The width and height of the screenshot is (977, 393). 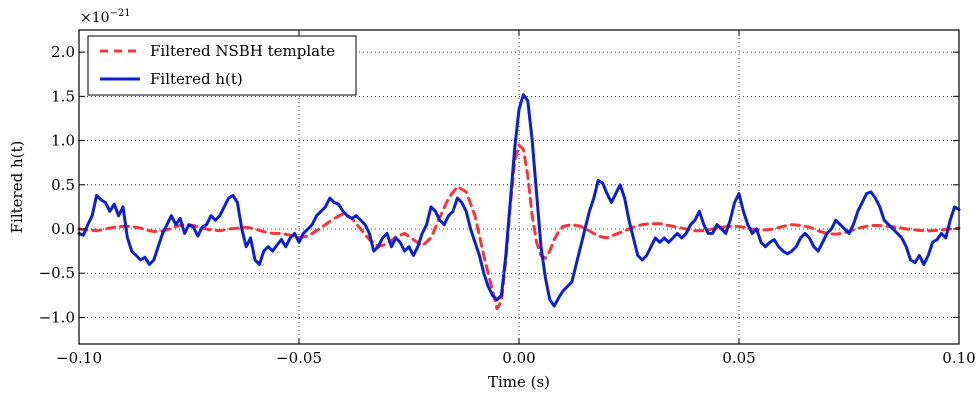 What do you see at coordinates (958, 358) in the screenshot?
I see `x-tick-label: 0.10` at bounding box center [958, 358].